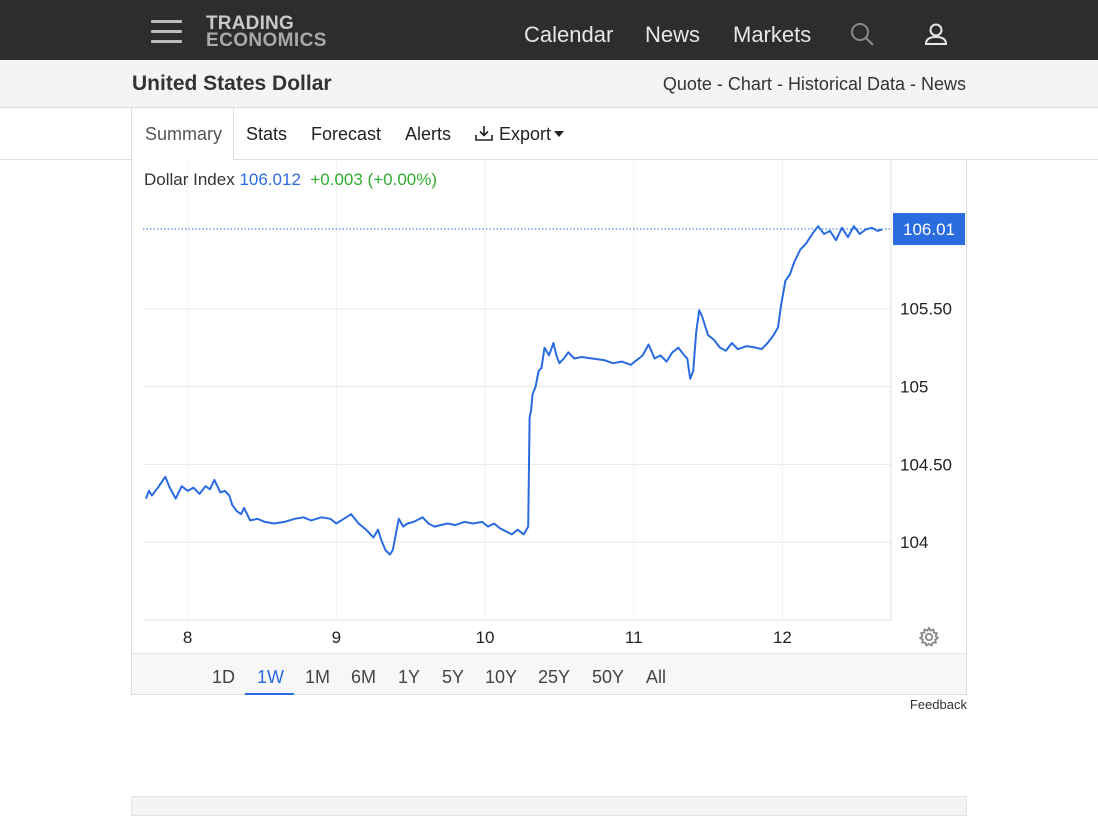 This screenshot has width=1098, height=816. I want to click on tab-export: Export, so click(519, 134).